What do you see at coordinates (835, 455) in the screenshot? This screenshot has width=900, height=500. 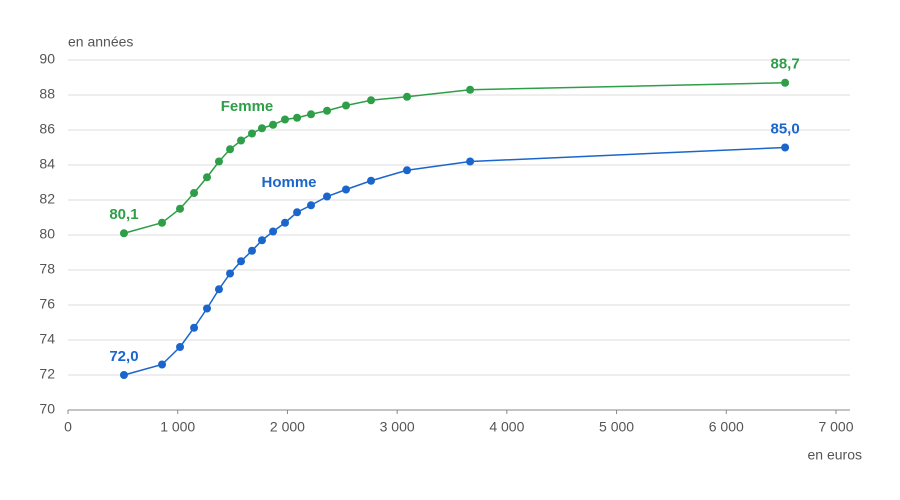 I see `x-axis-label: en euros` at bounding box center [835, 455].